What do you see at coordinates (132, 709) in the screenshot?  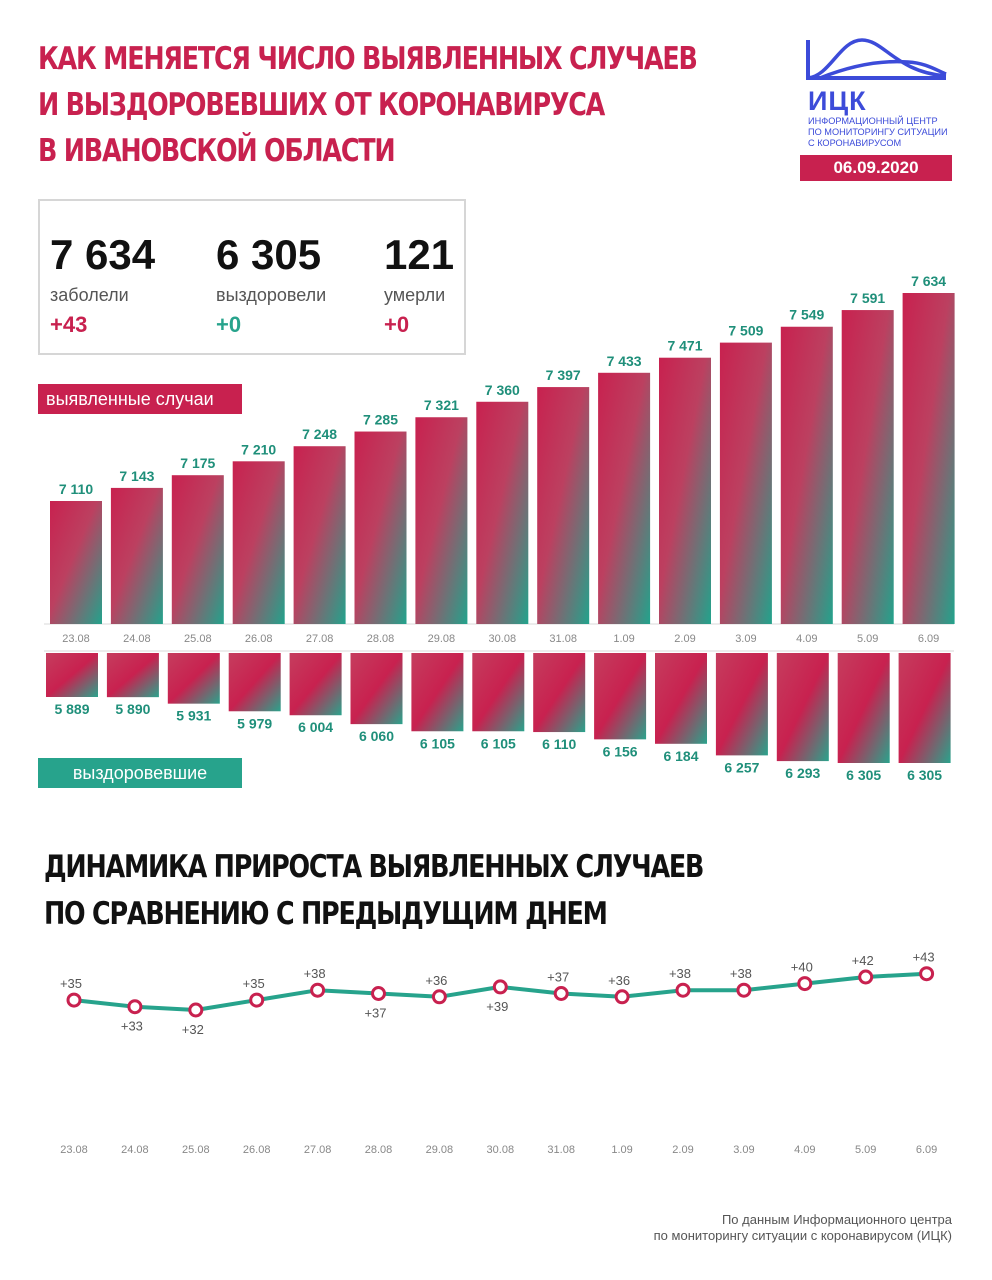 I see `recovered-bar-label: 5 890` at bounding box center [132, 709].